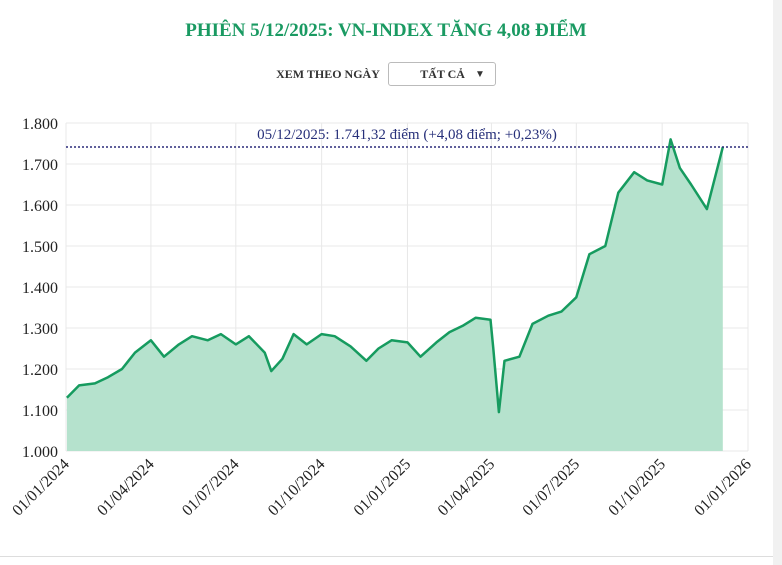  I want to click on y-tick-label: 1.700, so click(40, 165).